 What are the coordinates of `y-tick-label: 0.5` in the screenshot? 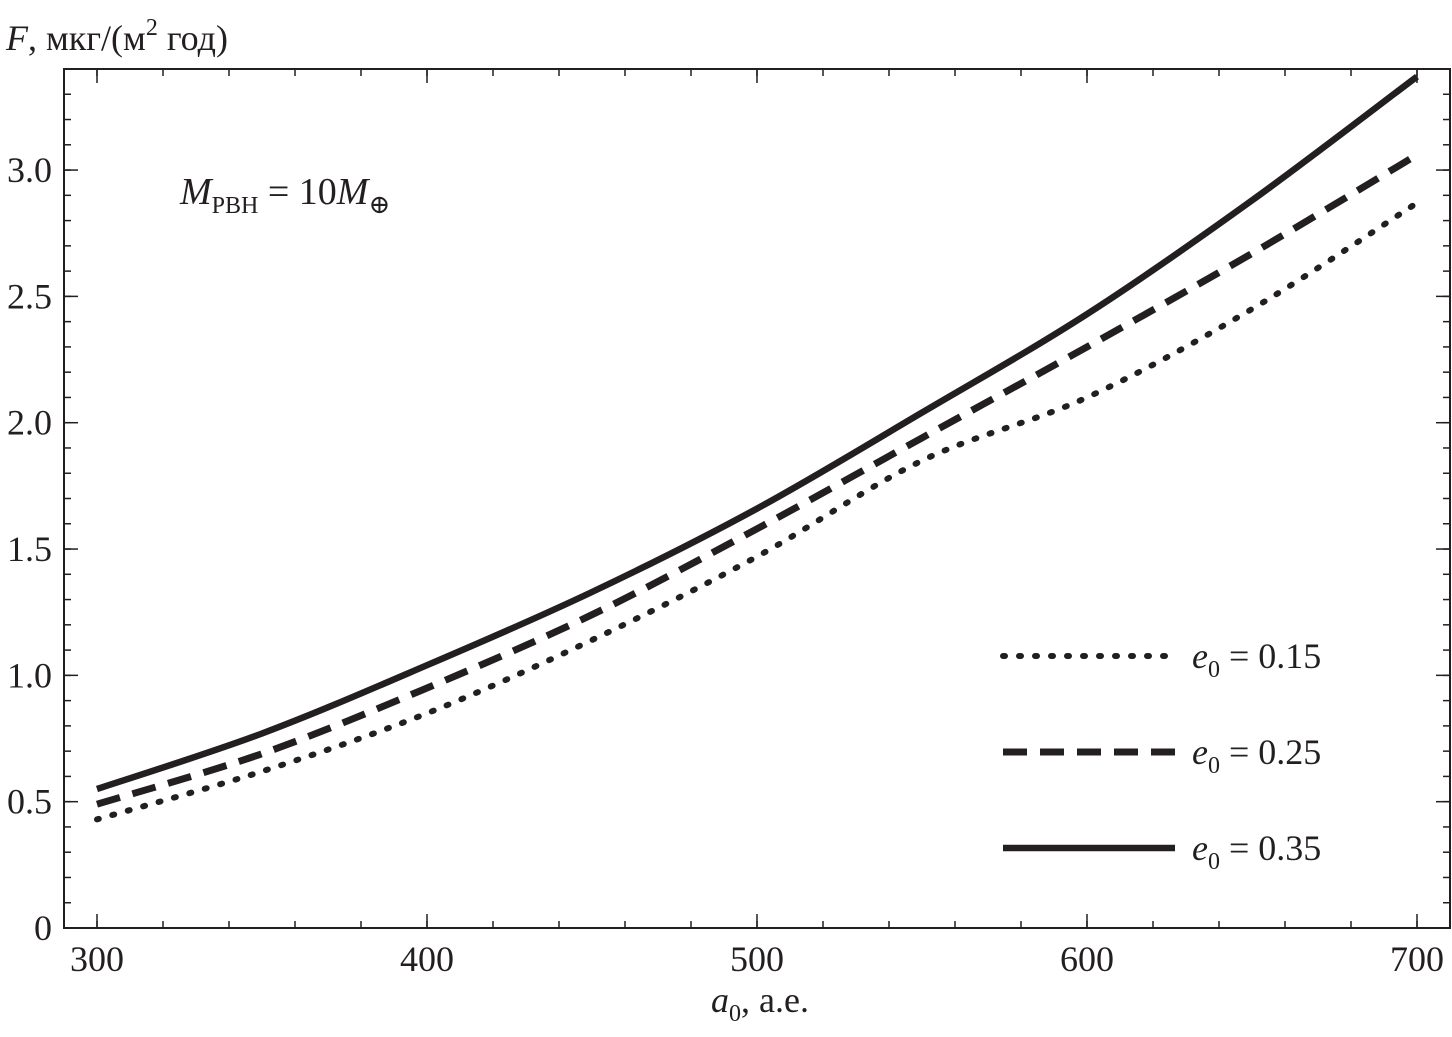 It's located at (29, 802).